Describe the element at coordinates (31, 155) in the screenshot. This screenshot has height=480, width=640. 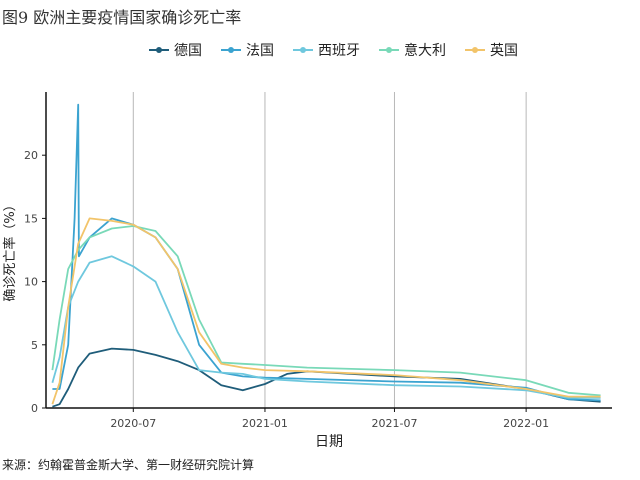
I see `y-tick-label: 20` at that location.